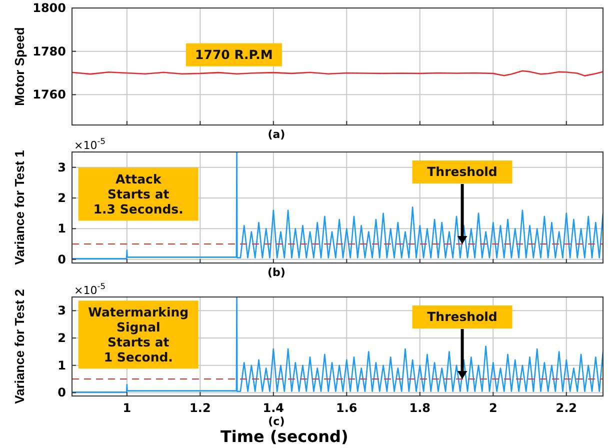 The image size is (613, 448). Describe the element at coordinates (234, 54) in the screenshot. I see `annotation: 1770 R.P.M` at that location.